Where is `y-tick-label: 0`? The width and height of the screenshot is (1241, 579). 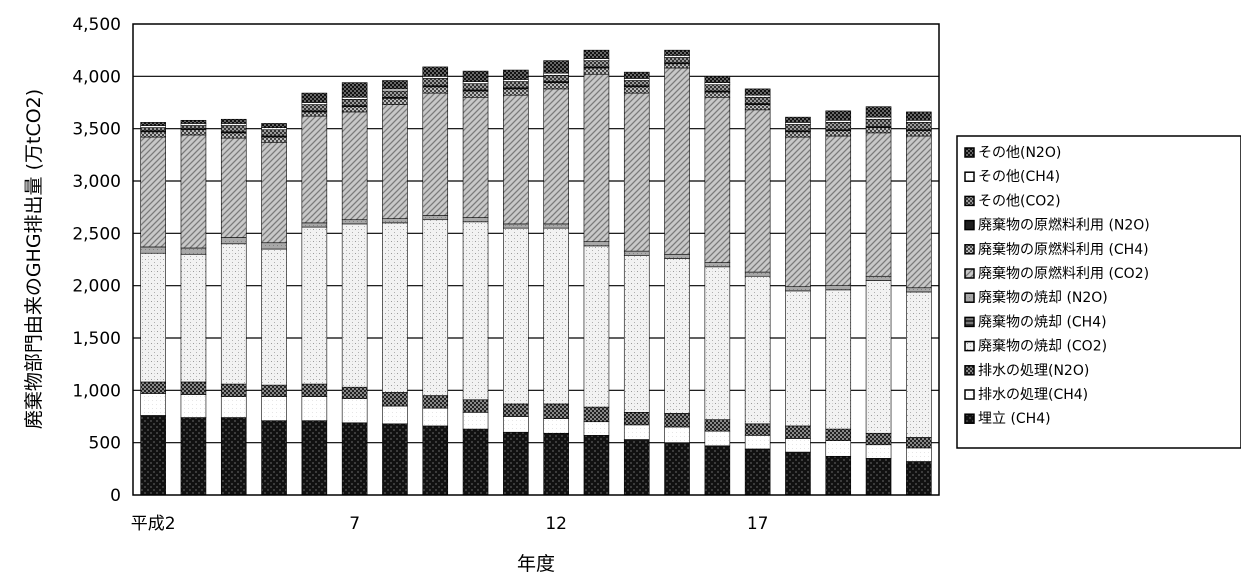
y-tick-label: 0 is located at coordinates (115, 496).